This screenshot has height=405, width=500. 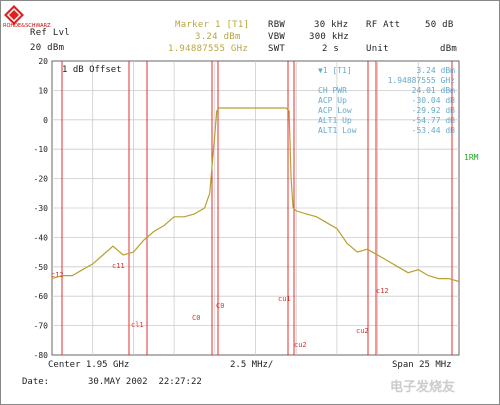 I want to click on marker-table-name: ACP Low, so click(x=335, y=110).